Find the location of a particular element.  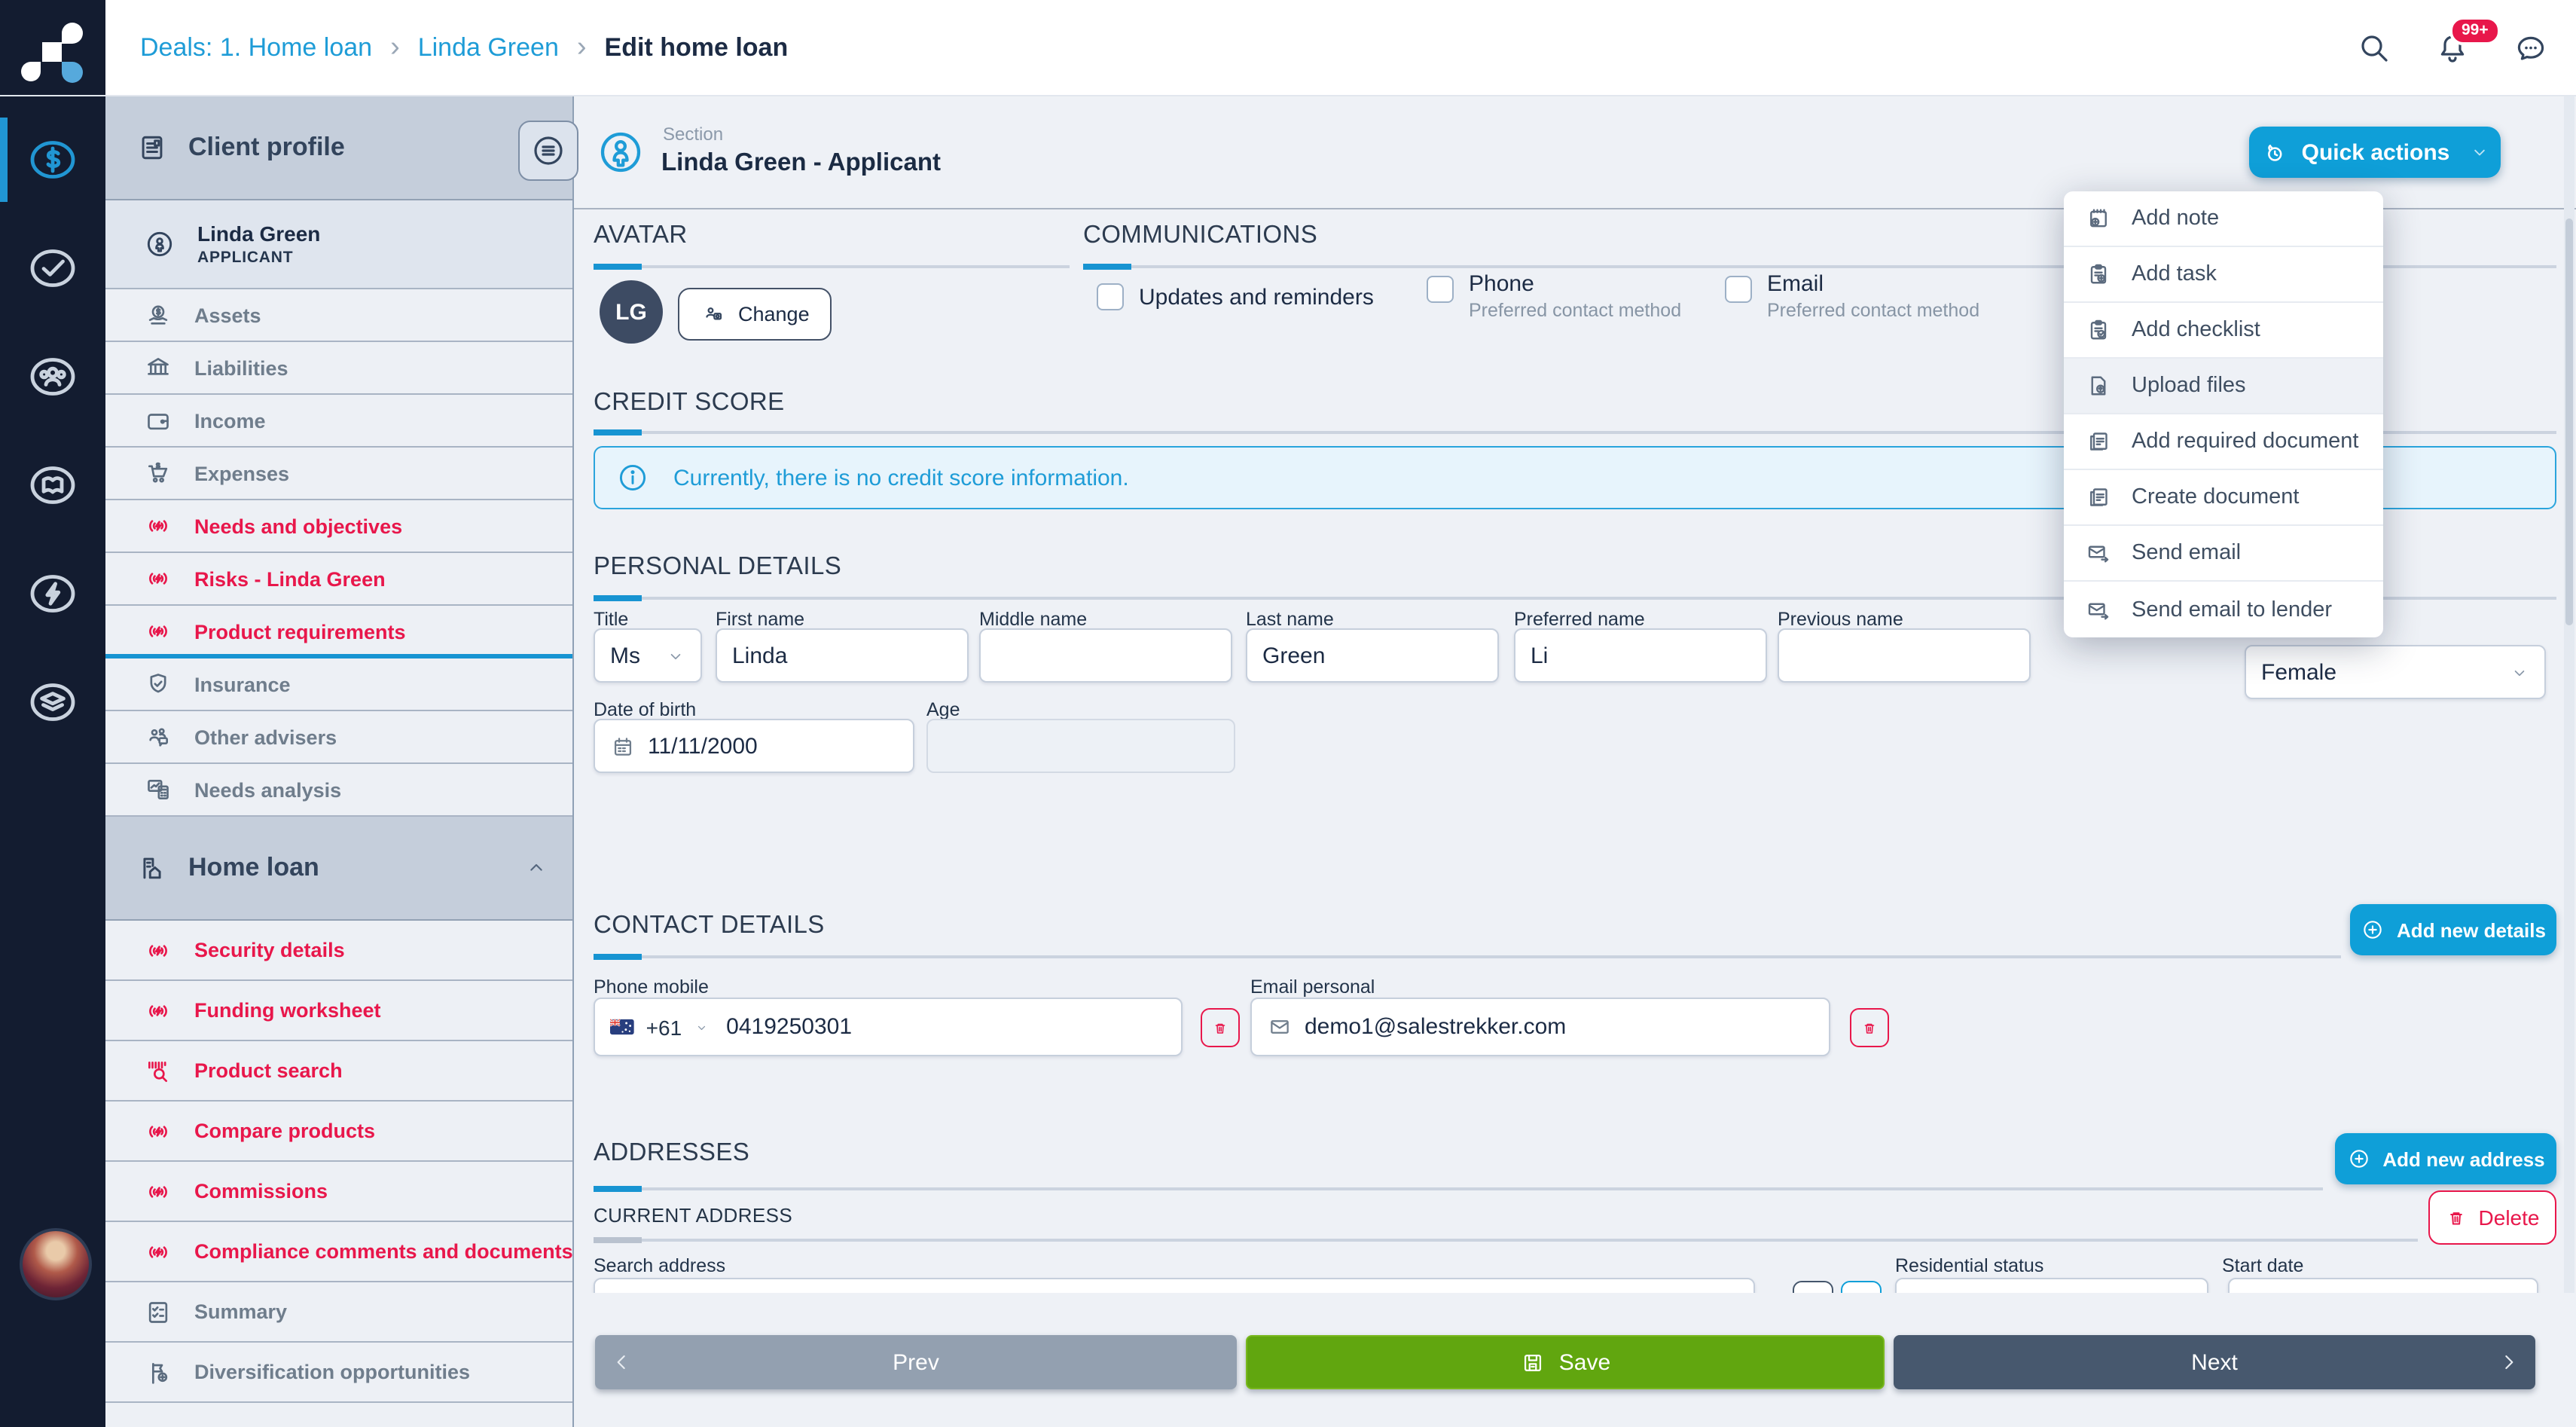

sidebar-item: Summary is located at coordinates (339, 1312).